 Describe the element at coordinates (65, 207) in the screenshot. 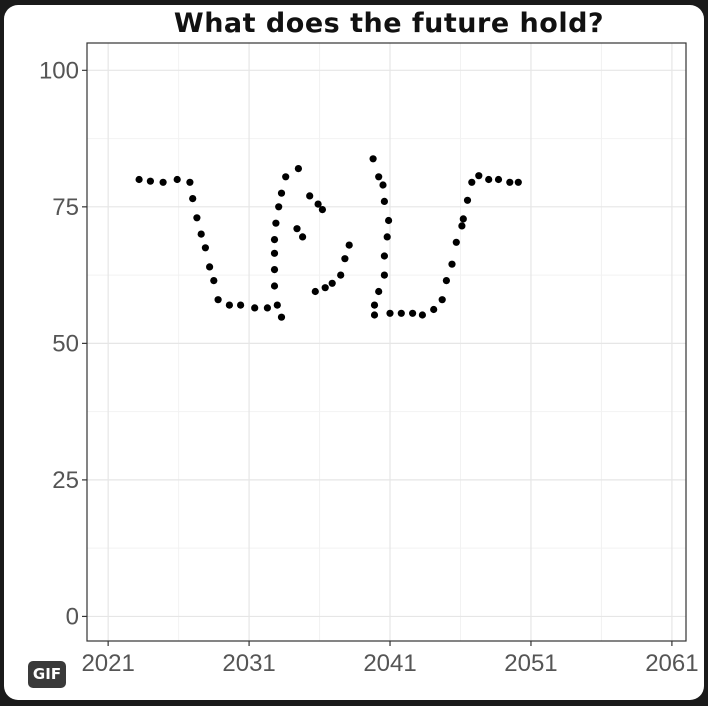

I see `y-tick-label: 75` at that location.